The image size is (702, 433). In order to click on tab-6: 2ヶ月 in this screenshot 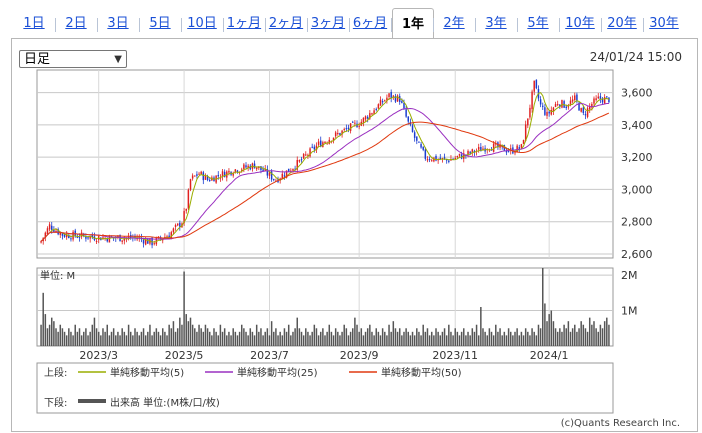, I will do `click(286, 23)`.